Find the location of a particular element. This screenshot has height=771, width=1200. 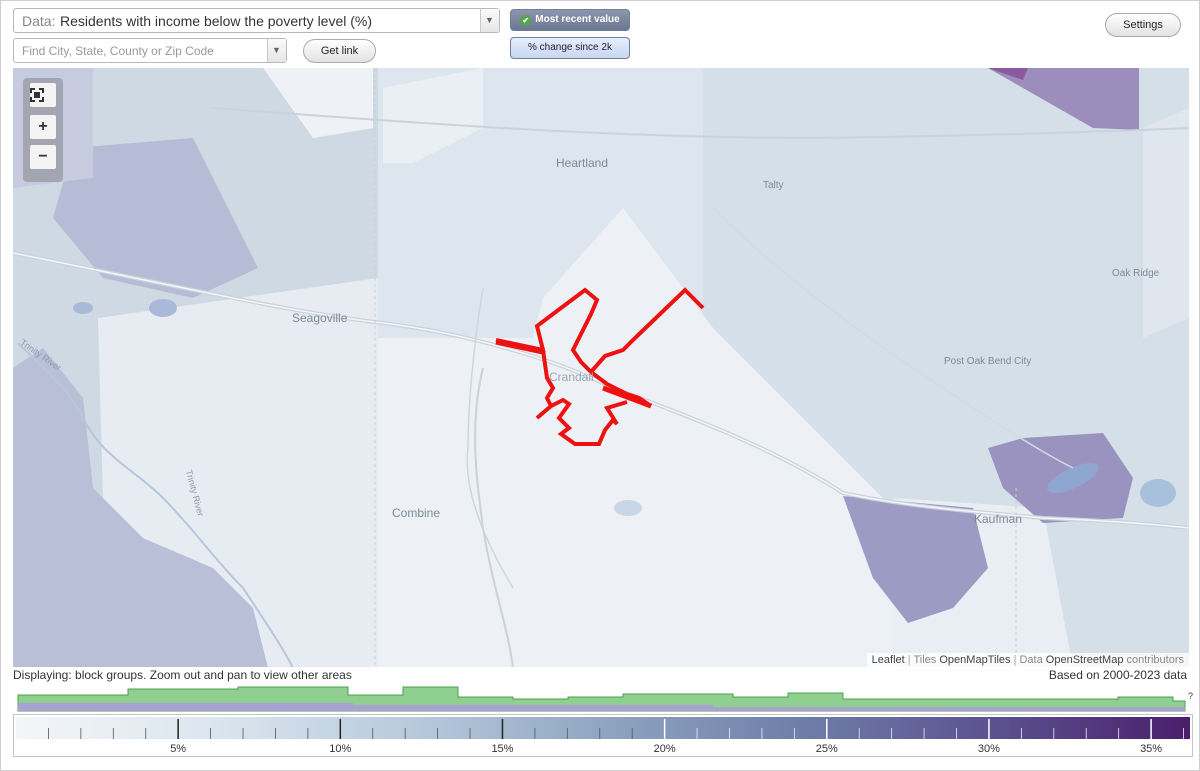

region-north-bright is located at coordinates (318, 103).